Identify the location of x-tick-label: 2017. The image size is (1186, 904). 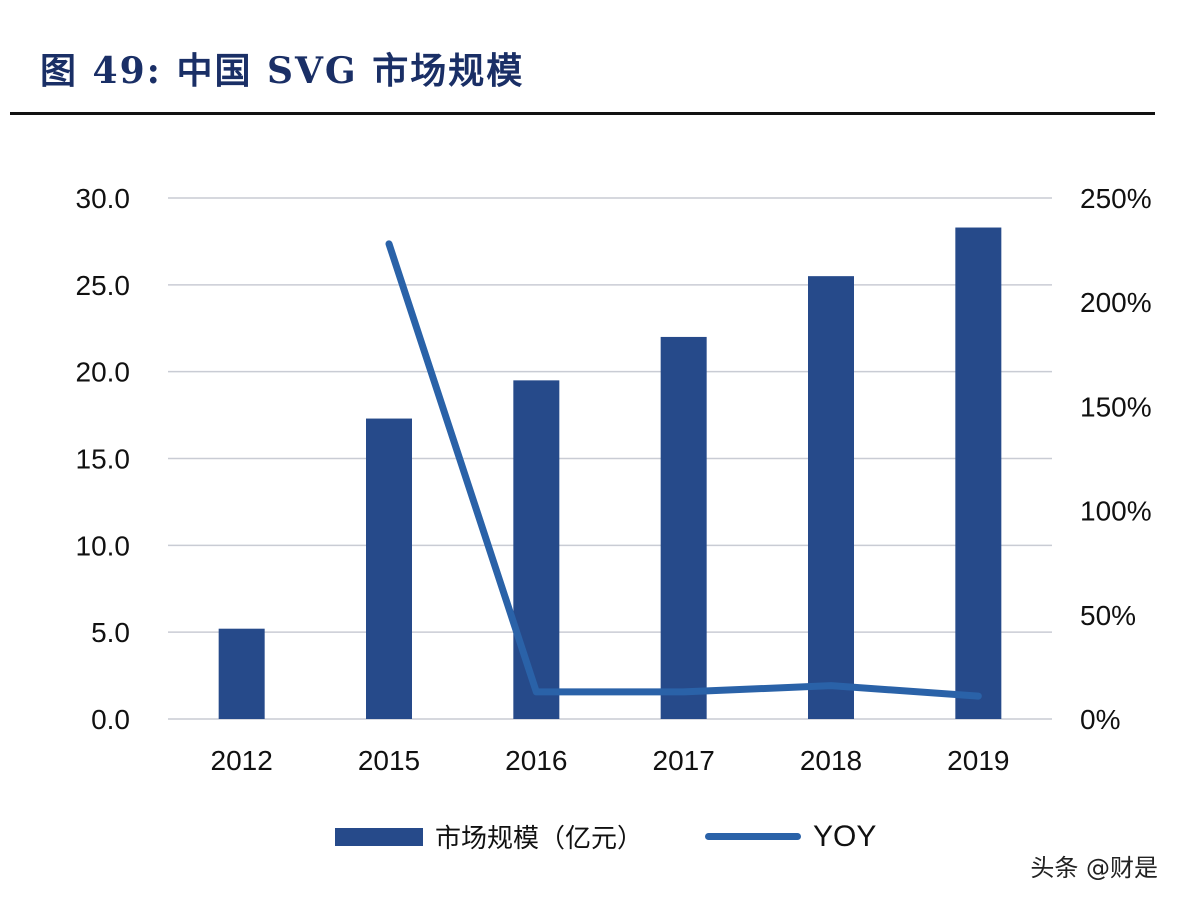
(684, 760).